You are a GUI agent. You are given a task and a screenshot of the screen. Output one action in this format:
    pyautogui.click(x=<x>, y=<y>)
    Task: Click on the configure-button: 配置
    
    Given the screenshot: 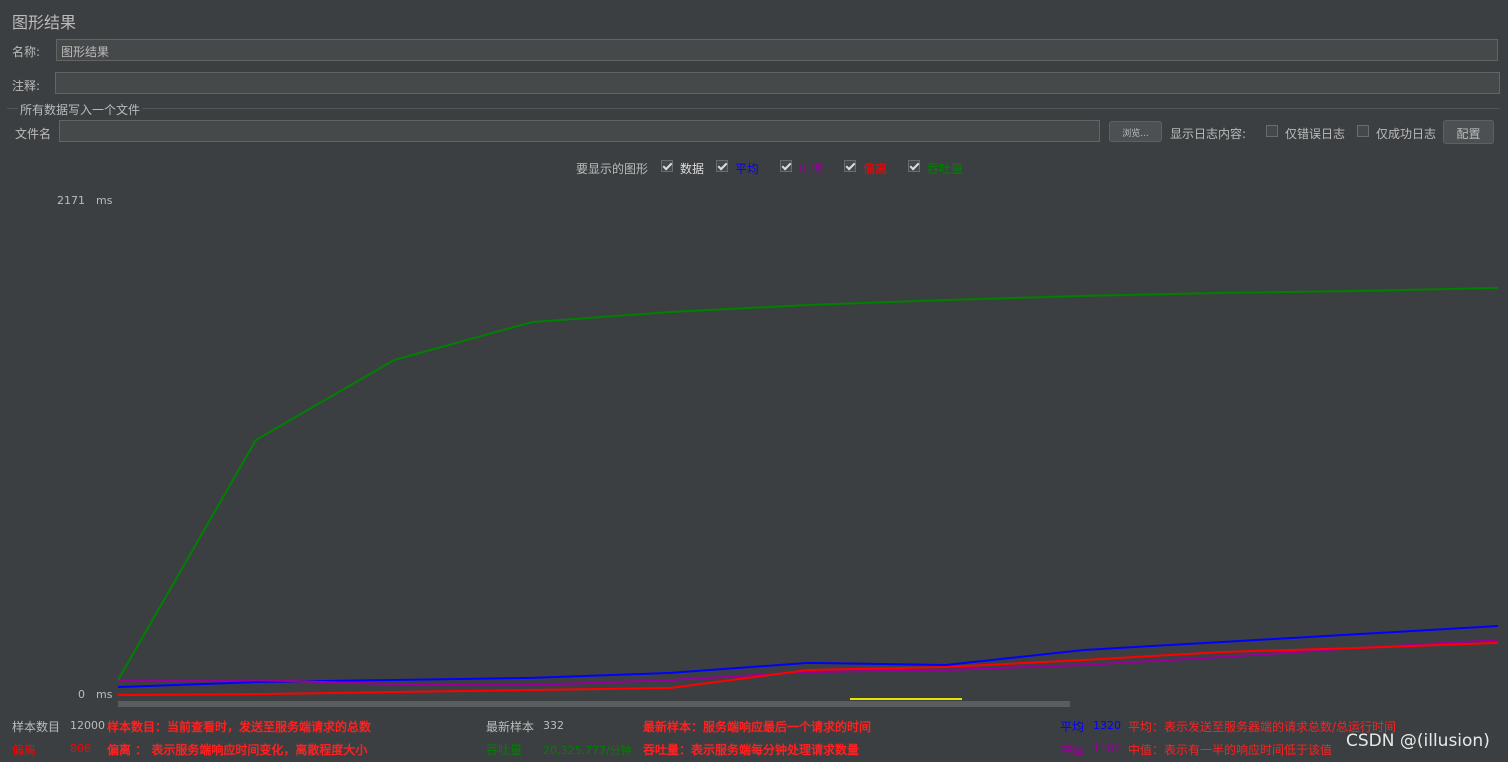 What is the action you would take?
    pyautogui.click(x=1468, y=132)
    